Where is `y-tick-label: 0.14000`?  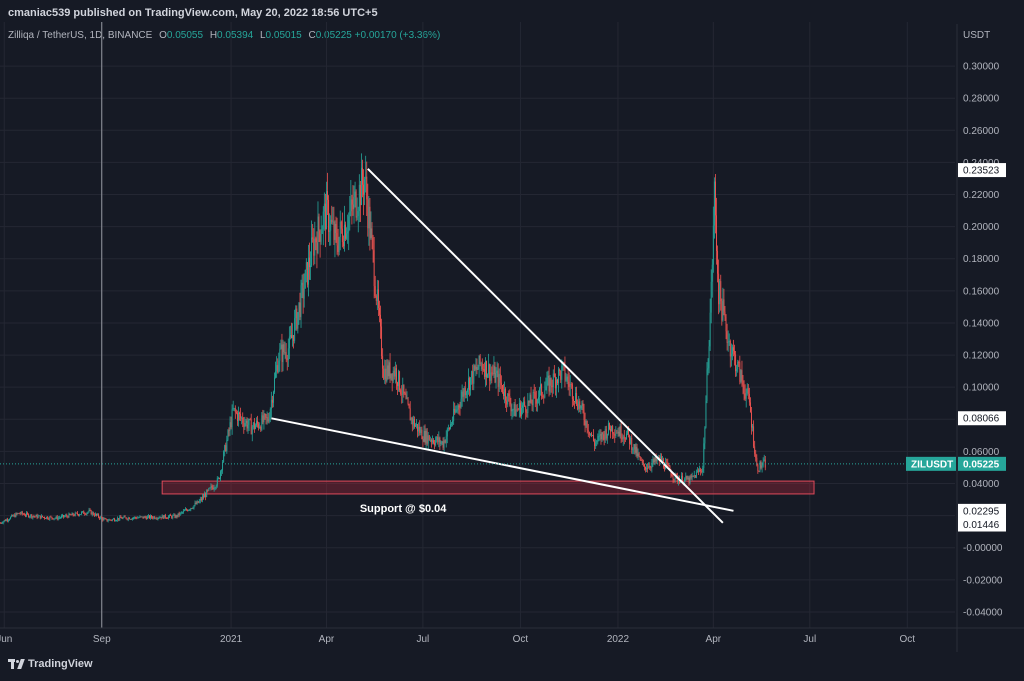 y-tick-label: 0.14000 is located at coordinates (981, 323).